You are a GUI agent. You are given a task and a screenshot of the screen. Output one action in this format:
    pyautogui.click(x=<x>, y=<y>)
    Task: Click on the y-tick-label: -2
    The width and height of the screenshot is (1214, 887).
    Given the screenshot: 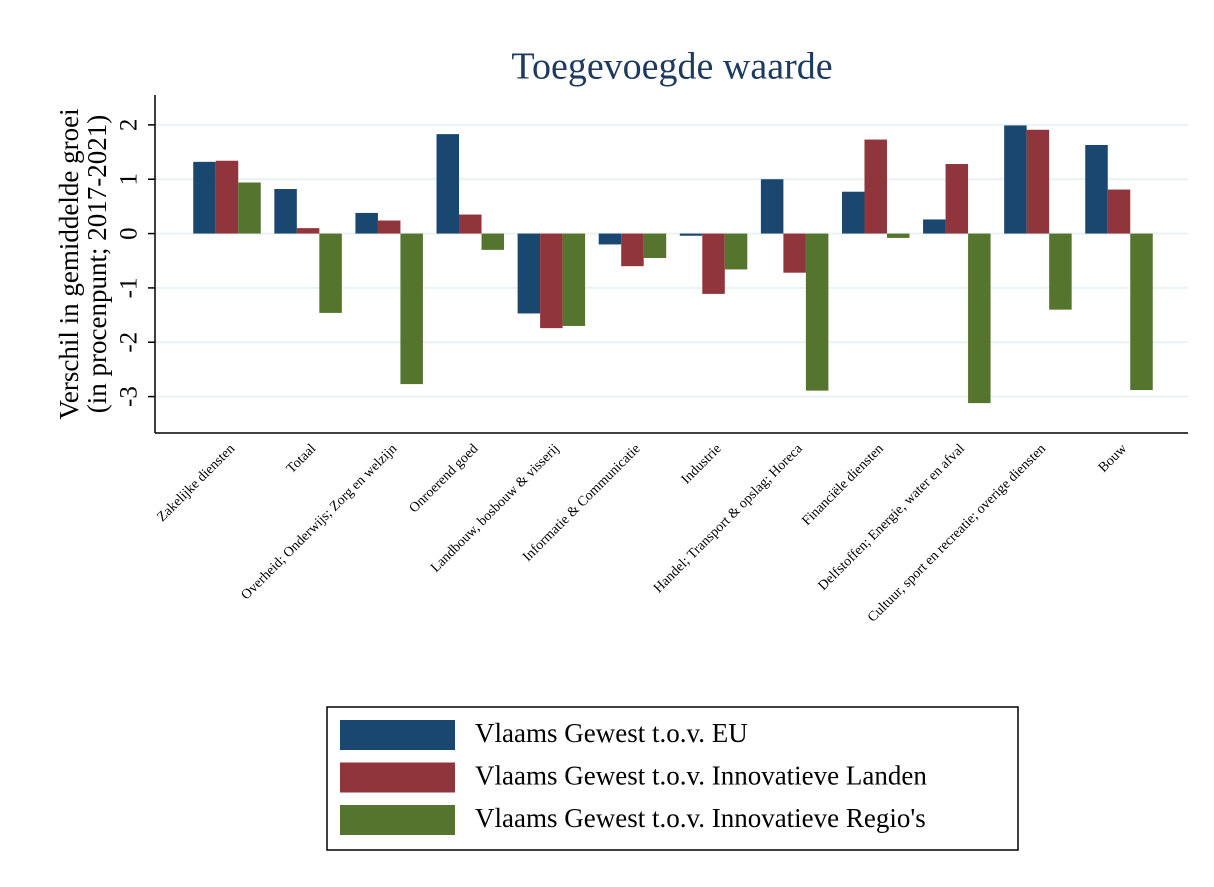 What is the action you would take?
    pyautogui.click(x=129, y=342)
    